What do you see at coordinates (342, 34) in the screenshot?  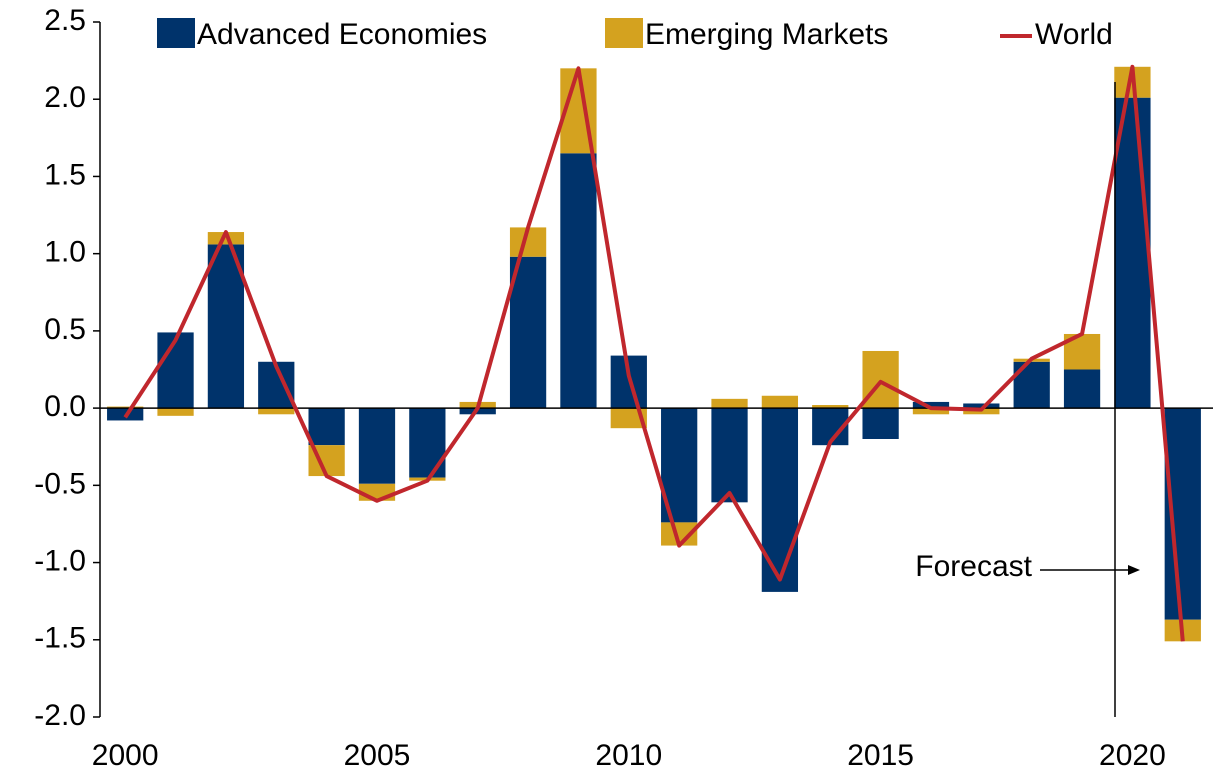 I see `legend-label: Advanced Economies` at bounding box center [342, 34].